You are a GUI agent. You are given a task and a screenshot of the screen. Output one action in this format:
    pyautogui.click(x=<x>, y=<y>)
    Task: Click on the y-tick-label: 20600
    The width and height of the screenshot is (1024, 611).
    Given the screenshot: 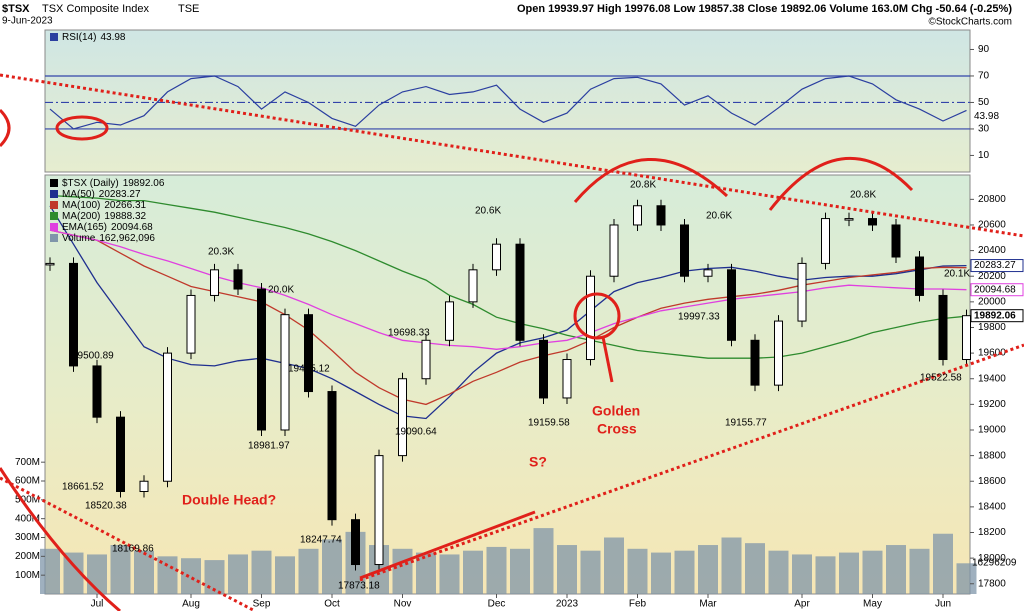 What is the action you would take?
    pyautogui.click(x=992, y=225)
    